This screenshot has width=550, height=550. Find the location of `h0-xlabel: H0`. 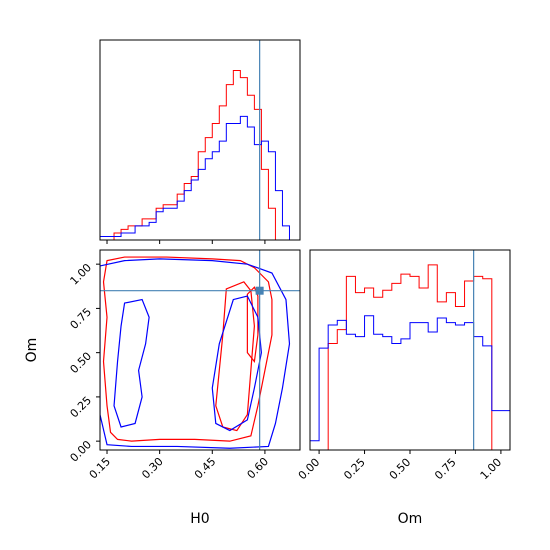

h0-xlabel: H0 is located at coordinates (199, 519).